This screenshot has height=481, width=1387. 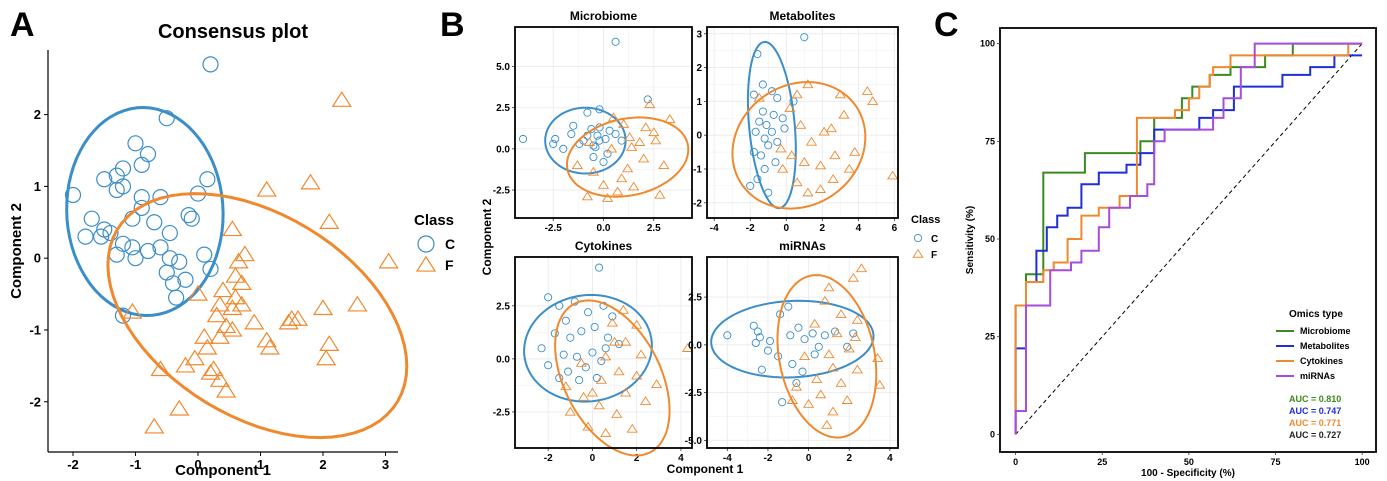 What do you see at coordinates (699, 34) in the screenshot?
I see `y-tick-label: 3` at bounding box center [699, 34].